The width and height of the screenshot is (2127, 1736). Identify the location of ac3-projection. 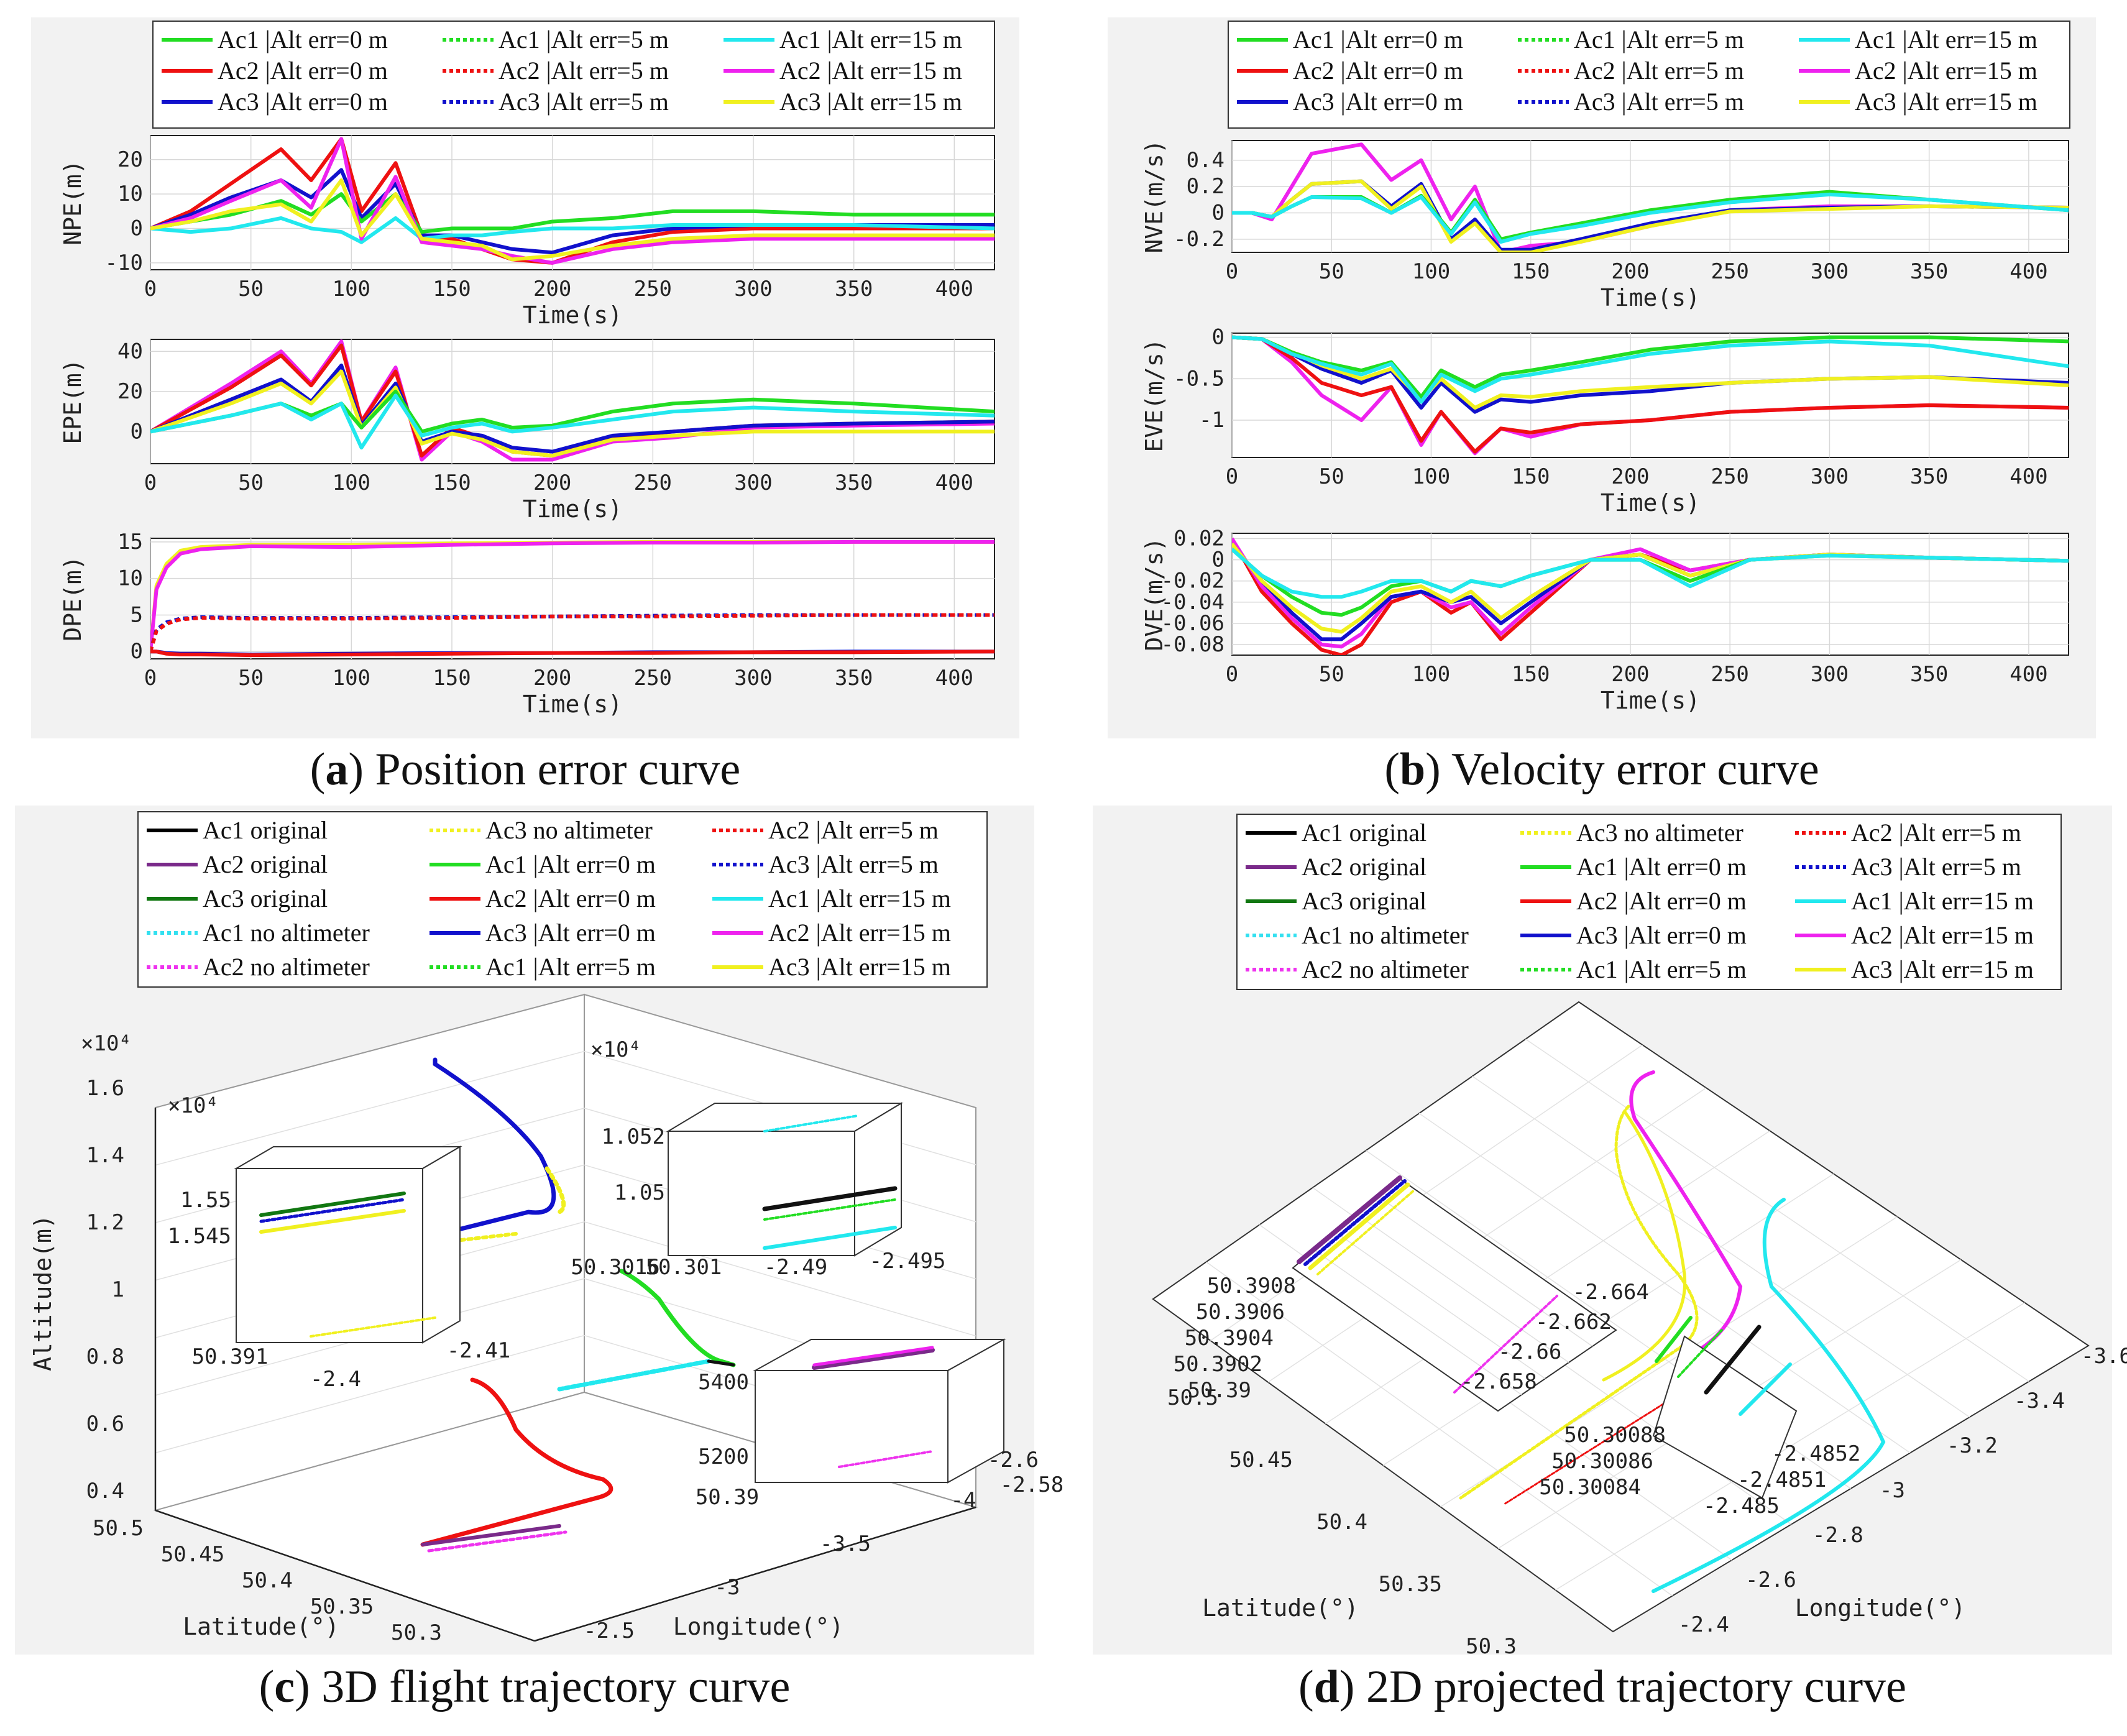
(1579, 1302).